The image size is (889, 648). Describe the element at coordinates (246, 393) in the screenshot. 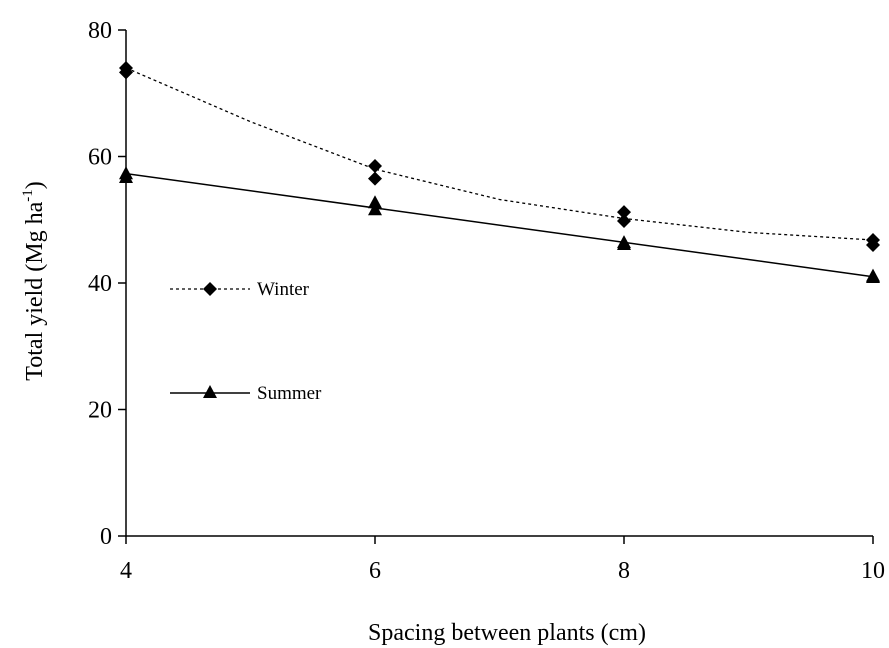

I see `legend-item-summer: Summer` at that location.